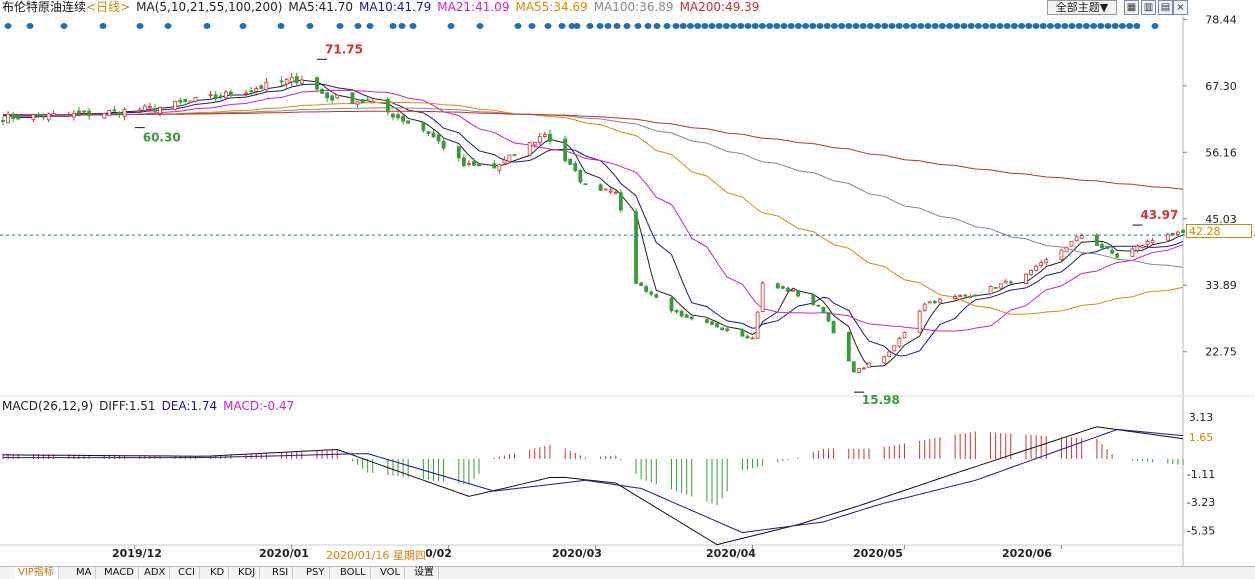 The height and width of the screenshot is (579, 1255). What do you see at coordinates (1027, 553) in the screenshot?
I see `x-tick-2020-06: 2020/06` at bounding box center [1027, 553].